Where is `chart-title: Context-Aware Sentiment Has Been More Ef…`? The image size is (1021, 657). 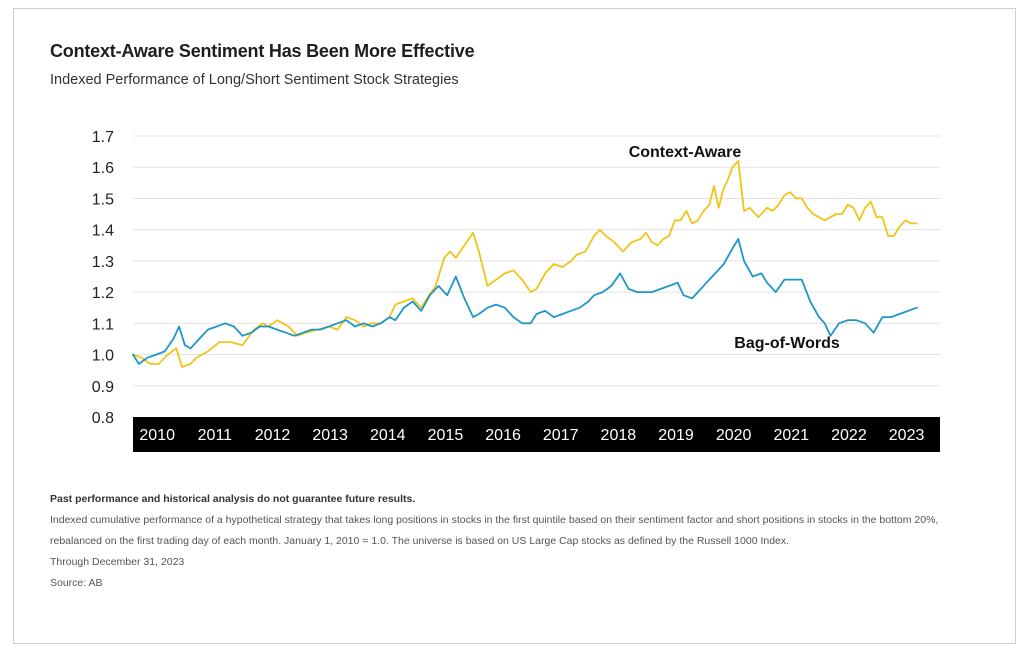 chart-title: Context-Aware Sentiment Has Been More Ef… is located at coordinates (262, 51).